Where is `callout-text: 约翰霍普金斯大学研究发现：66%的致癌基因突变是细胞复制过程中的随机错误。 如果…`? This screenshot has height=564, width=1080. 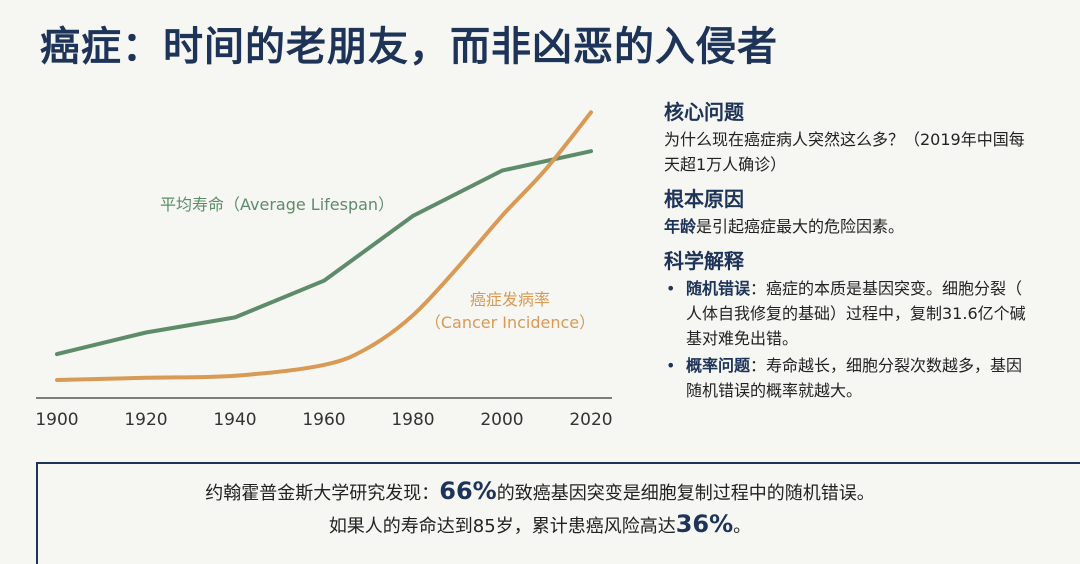
callout-text: 约翰霍普金斯大学研究发现：66%的致癌基因突变是细胞复制过程中的随机错误。 如果… is located at coordinates (540, 509).